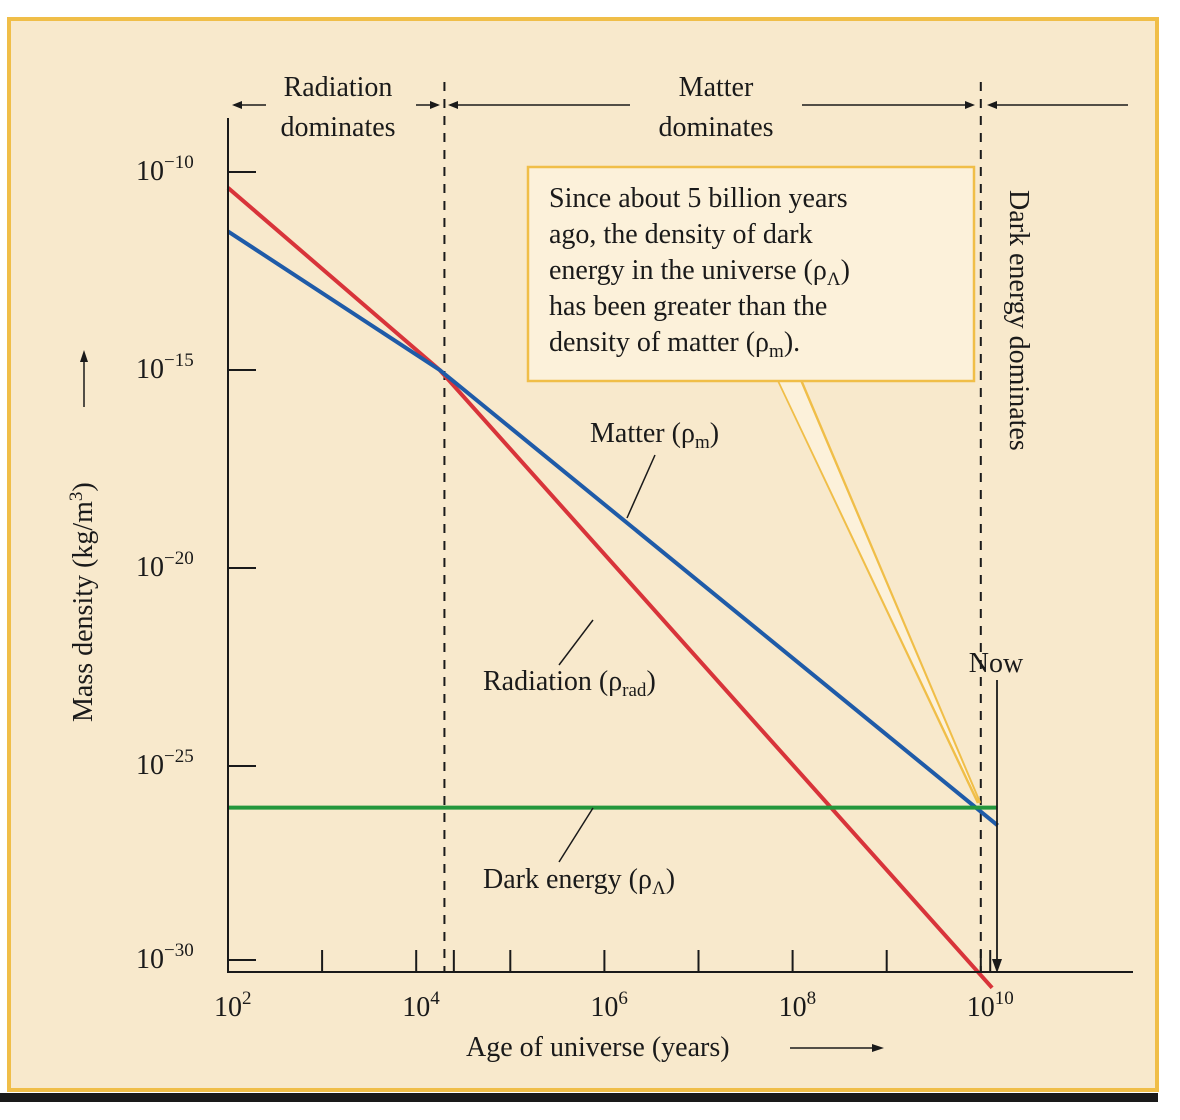 This screenshot has height=1120, width=1180. I want to click on callout-pointer-fill, so click(878, 590).